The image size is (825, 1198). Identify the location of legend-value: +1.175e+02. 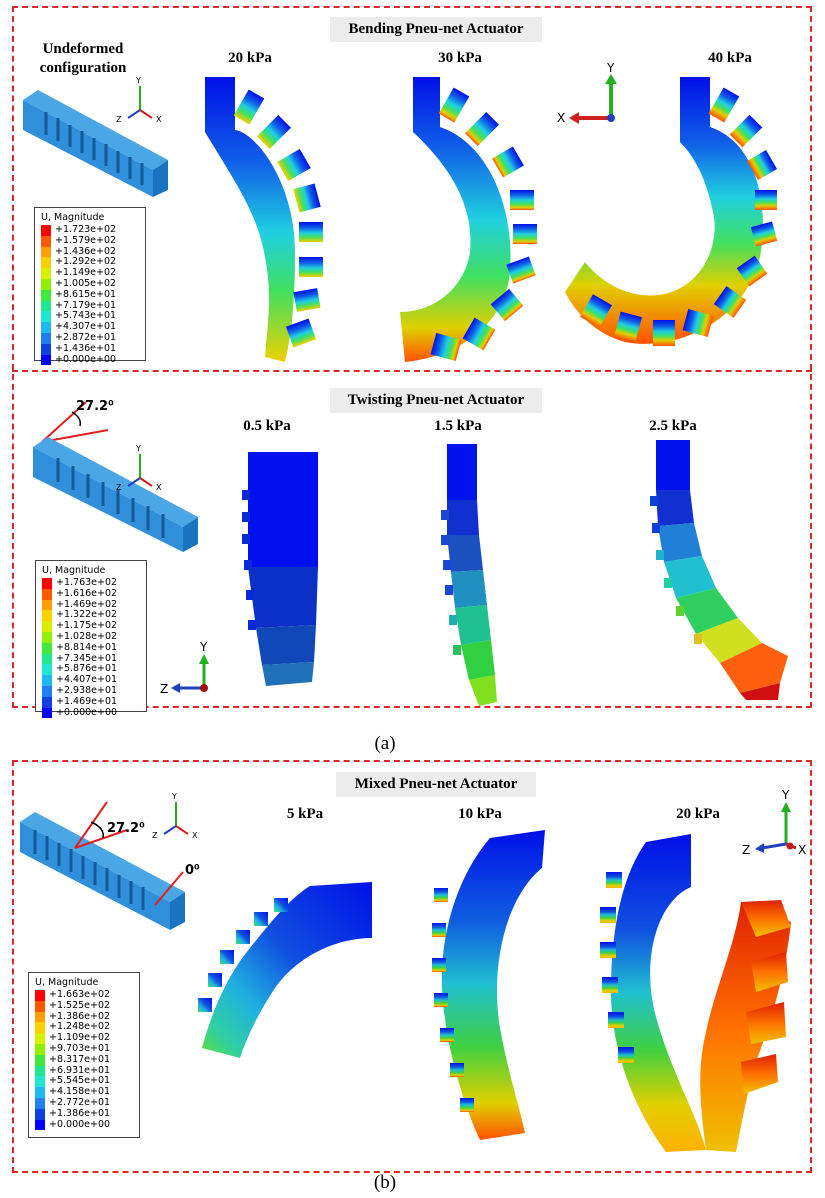
(87, 626).